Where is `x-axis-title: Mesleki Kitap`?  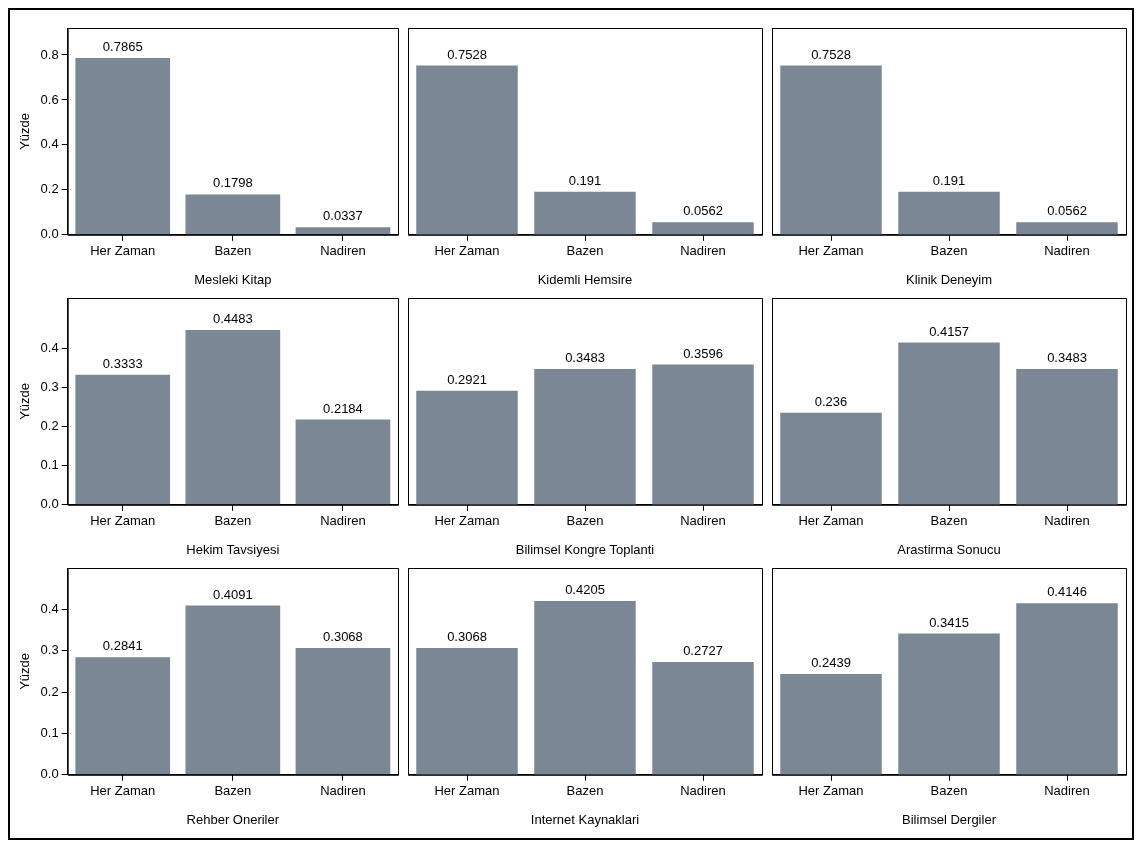
x-axis-title: Mesleki Kitap is located at coordinates (233, 279).